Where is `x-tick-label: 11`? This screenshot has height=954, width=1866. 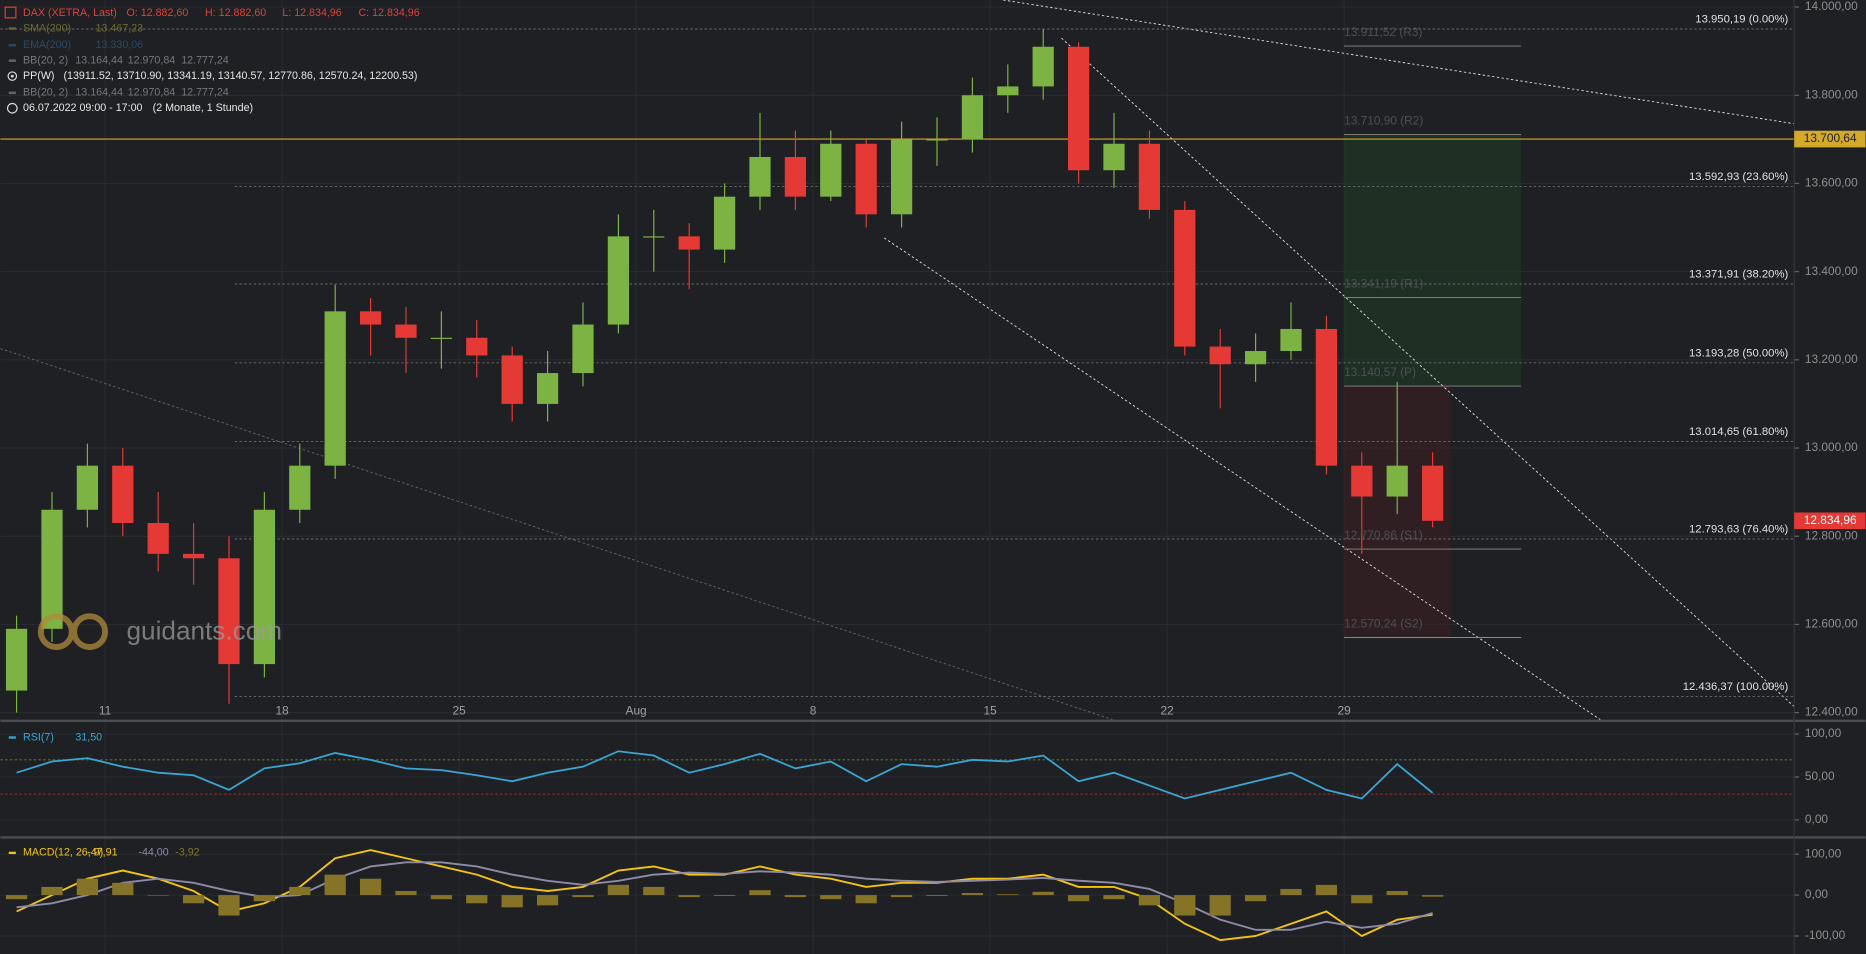
x-tick-label: 11 is located at coordinates (105, 710).